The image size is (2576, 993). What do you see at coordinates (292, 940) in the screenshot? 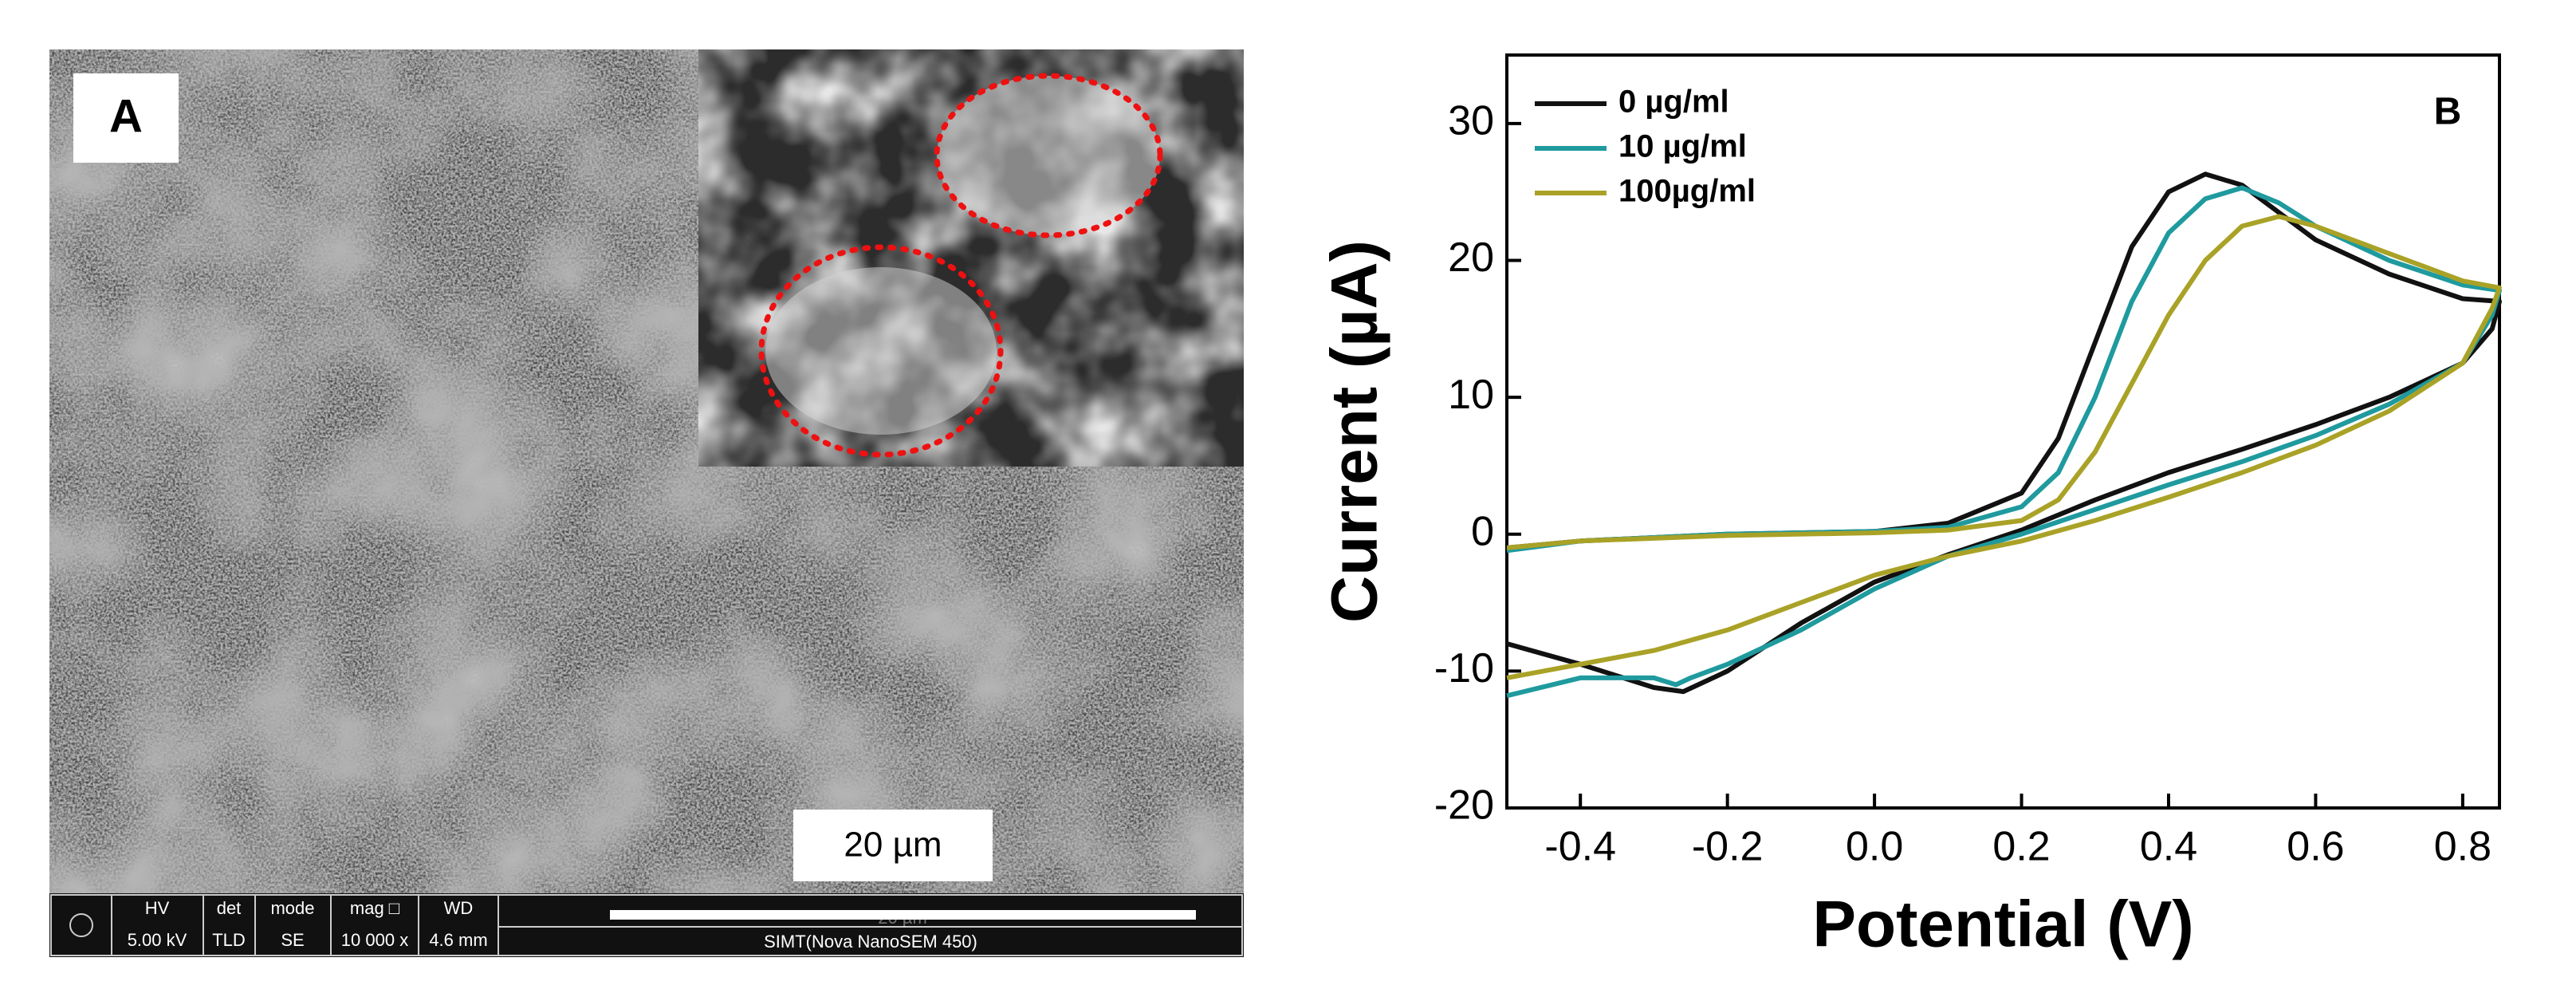
I see `info-value: SE` at bounding box center [292, 940].